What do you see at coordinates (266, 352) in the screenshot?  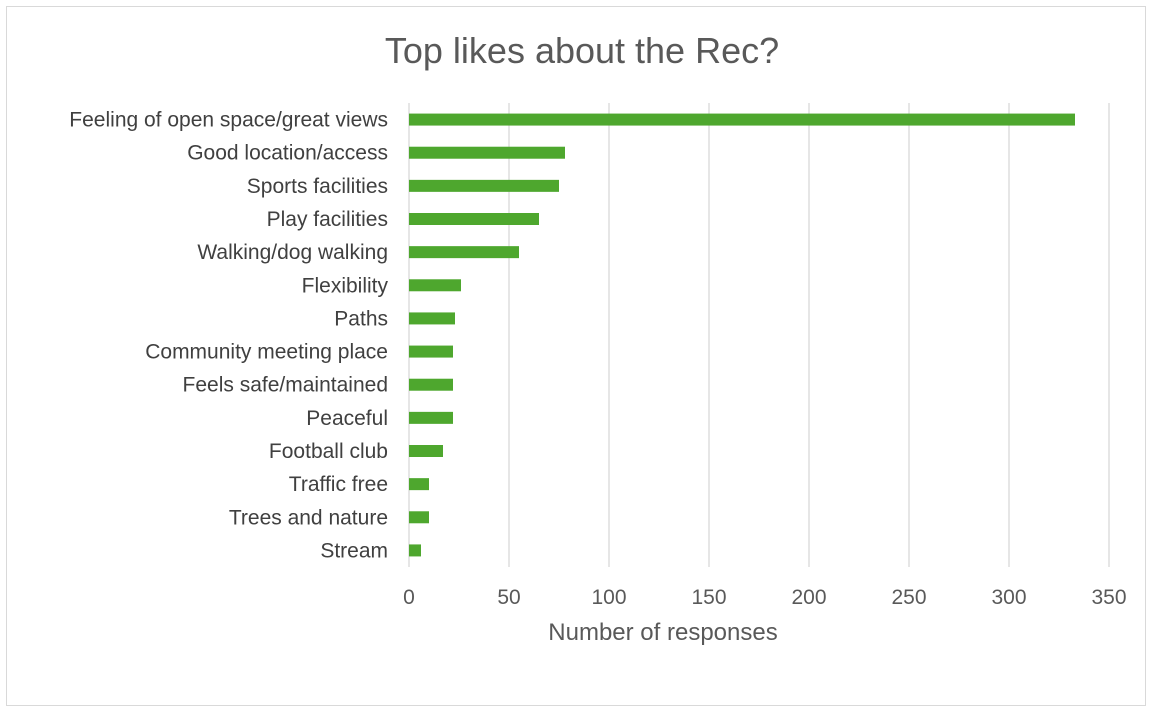 I see `category-label: Community meeting place` at bounding box center [266, 352].